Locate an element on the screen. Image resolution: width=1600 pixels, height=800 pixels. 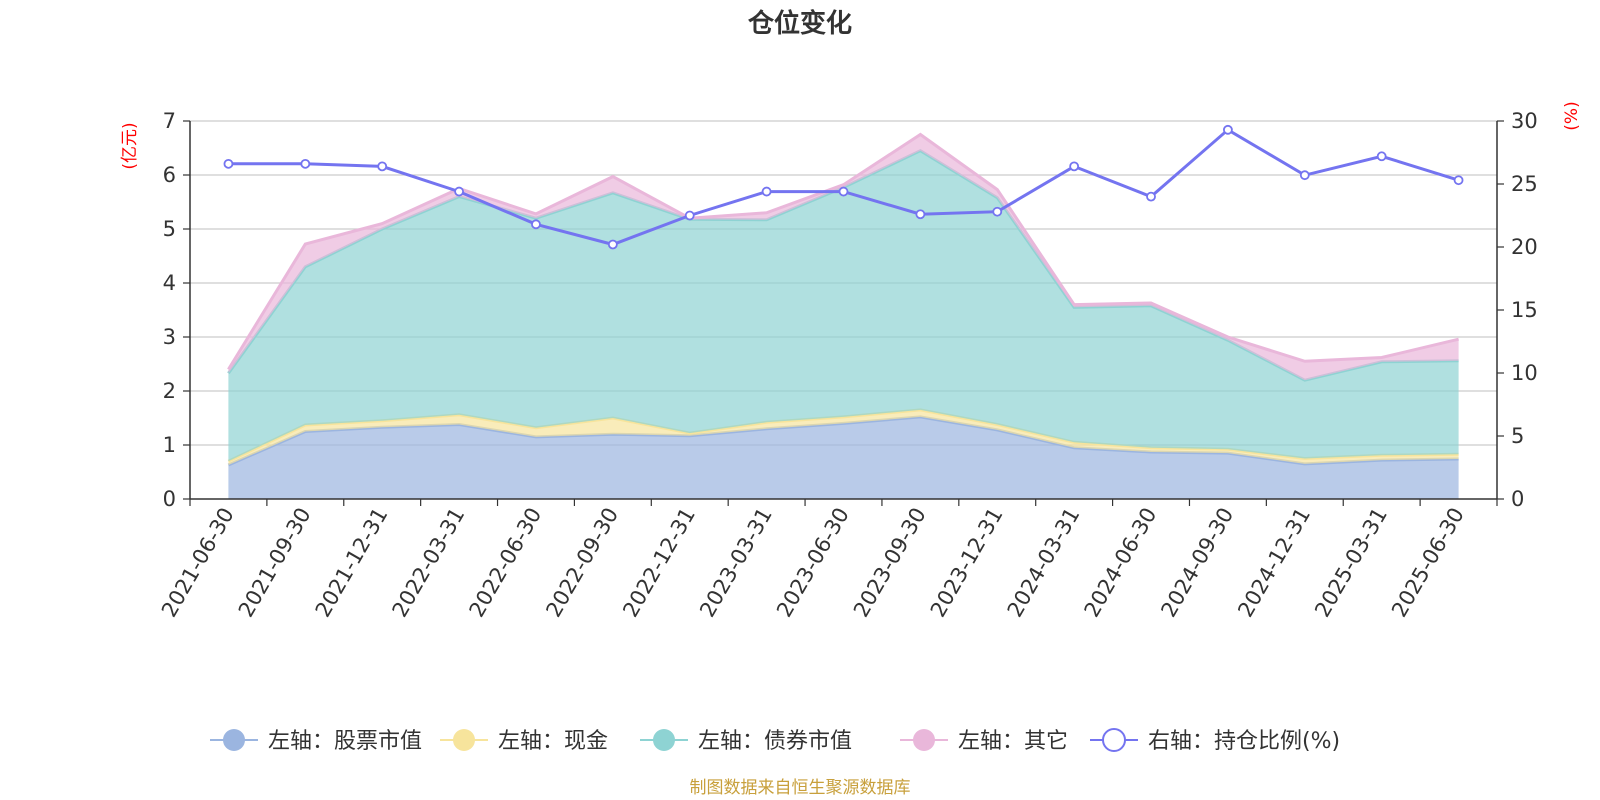
x-tick-label: 2023-12-31 is located at coordinates (967, 562).